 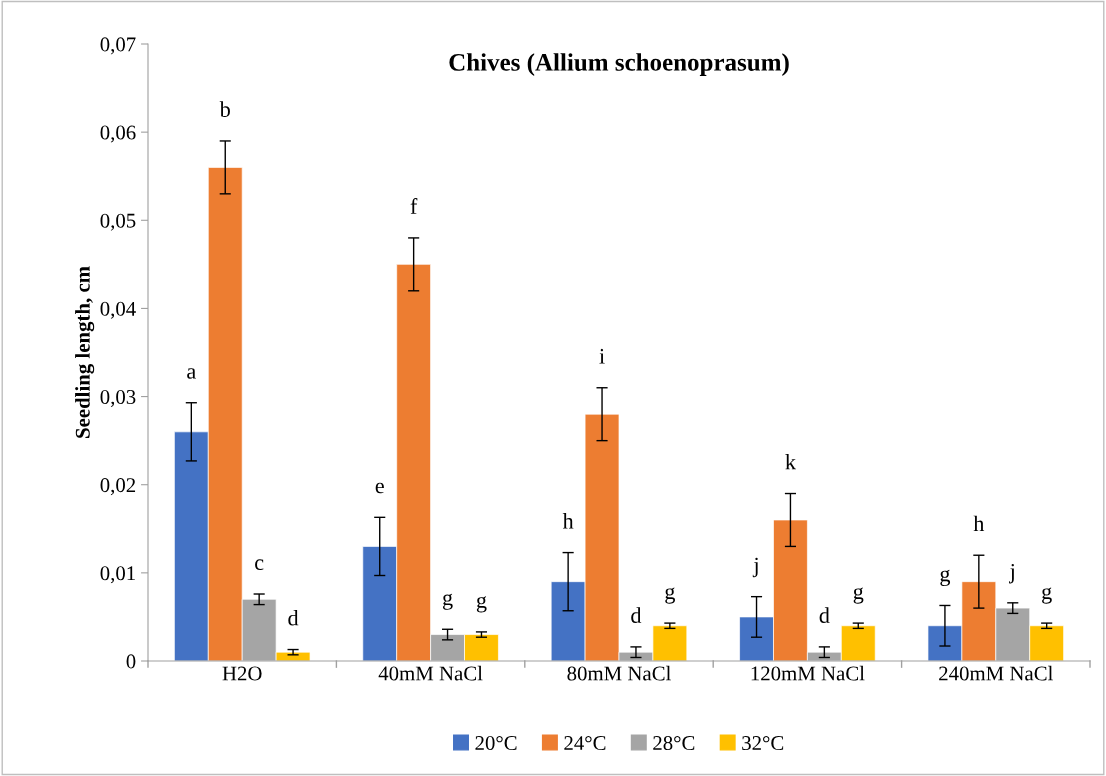 I want to click on y-tick-label: 0,07, so click(x=118, y=46).